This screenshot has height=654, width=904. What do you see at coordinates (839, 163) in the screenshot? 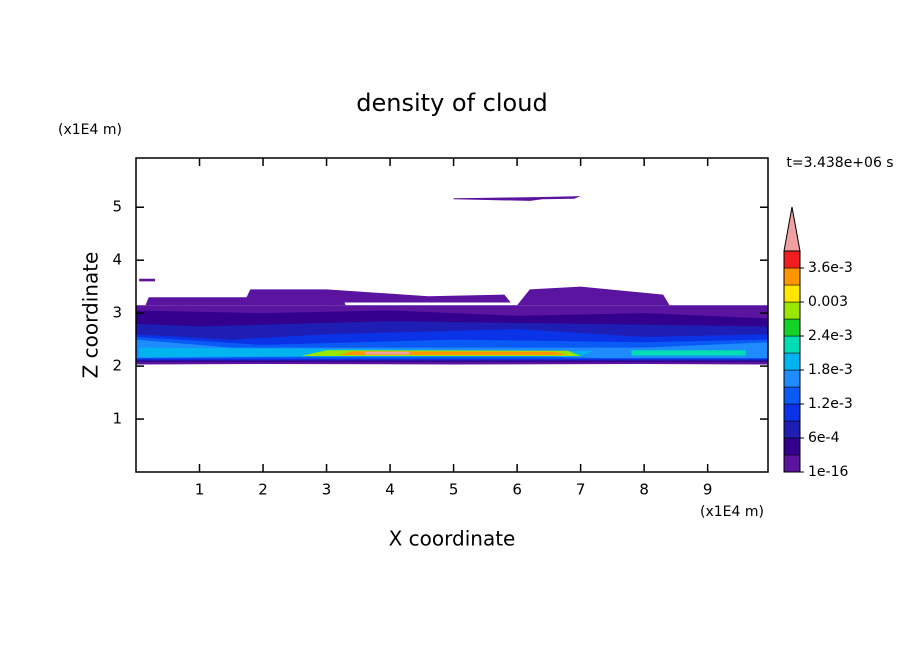
I see `time-annotation: t=3.438e+06 s` at bounding box center [839, 163].